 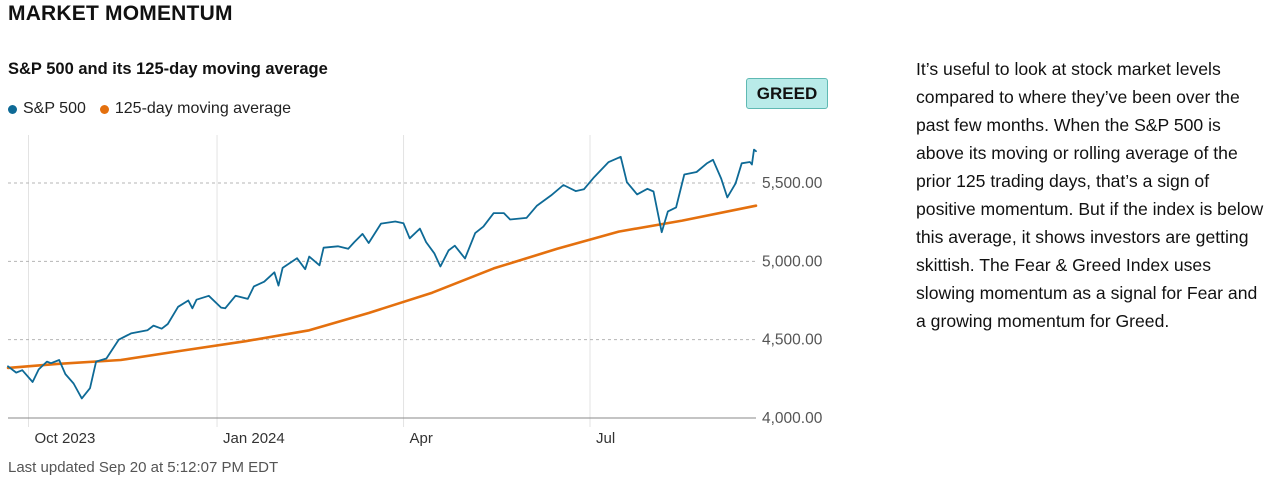 I want to click on legend-item-sp500: S&P 500, so click(x=47, y=109).